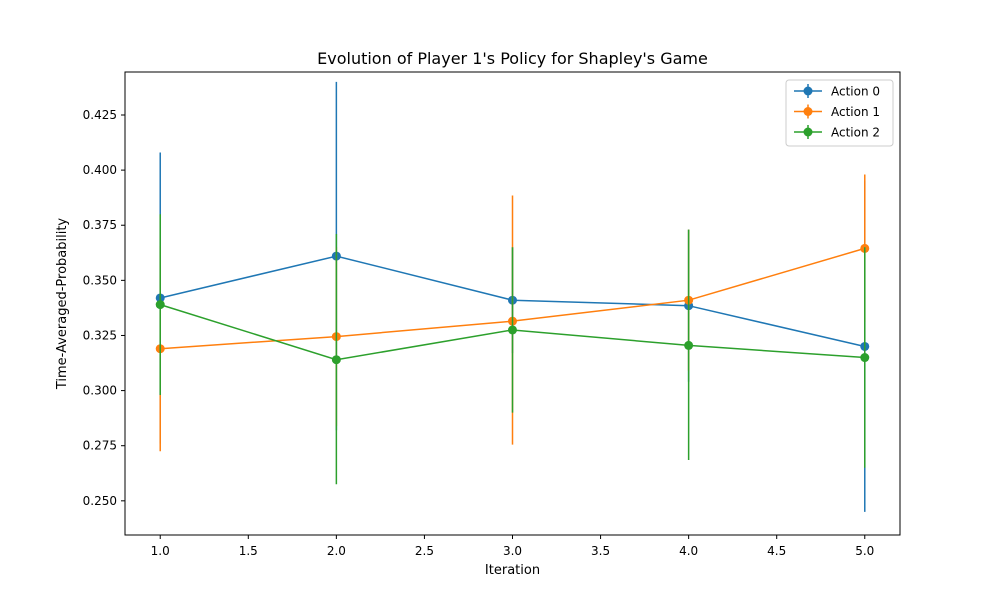 Image resolution: width=1000 pixels, height=604 pixels. What do you see at coordinates (855, 133) in the screenshot?
I see `legend-label: Action 2` at bounding box center [855, 133].